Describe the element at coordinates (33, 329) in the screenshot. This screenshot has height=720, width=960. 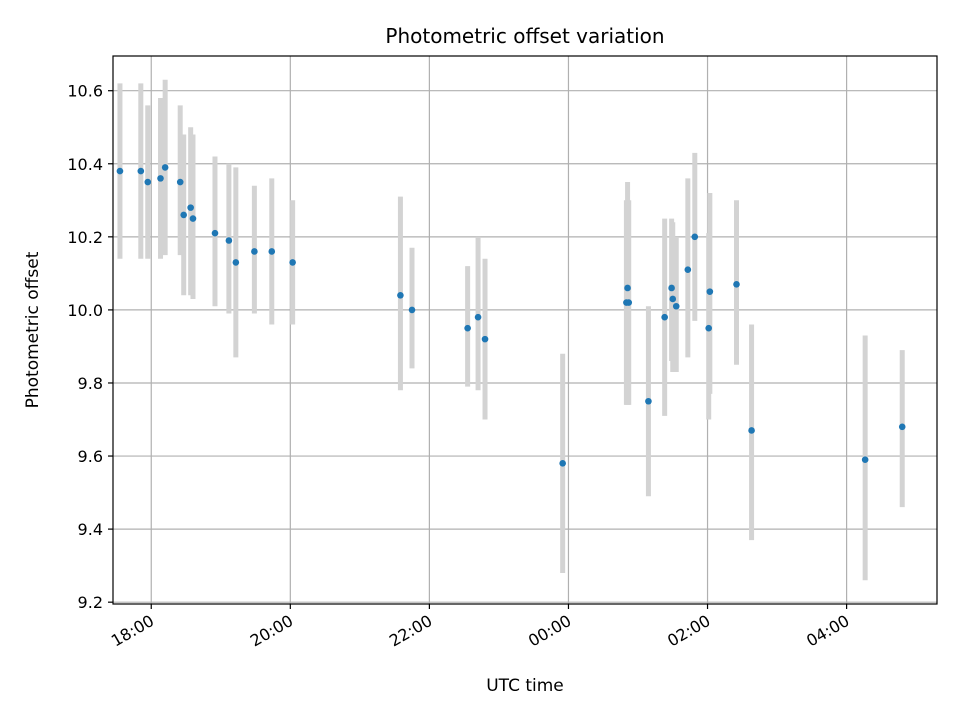
I see `y-axis-label: Photometric offset` at that location.